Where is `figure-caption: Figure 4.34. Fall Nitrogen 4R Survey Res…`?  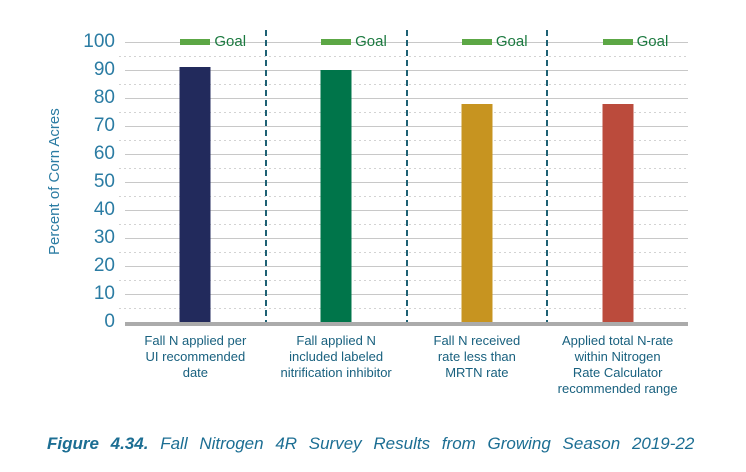
figure-caption: Figure 4.34. Fall Nitrogen 4R Survey Res… is located at coordinates (377, 444).